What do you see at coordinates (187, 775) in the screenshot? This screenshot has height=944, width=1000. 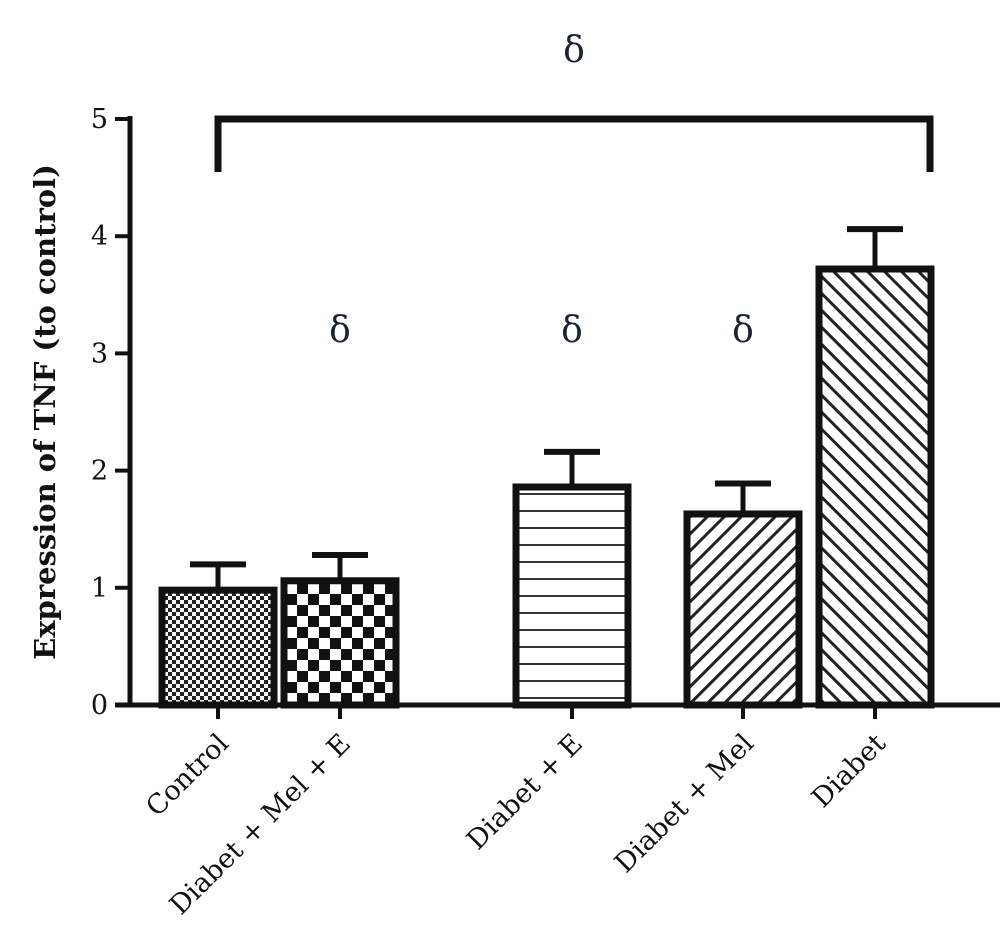 I see `x-tick-label: Control` at bounding box center [187, 775].